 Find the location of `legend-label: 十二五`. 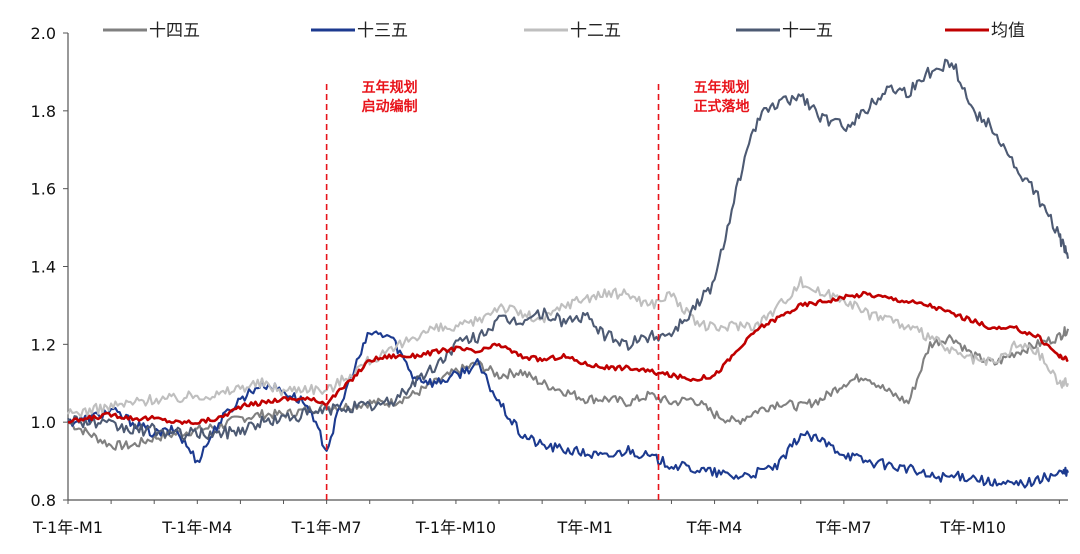

legend-label: 十二五 is located at coordinates (595, 31).